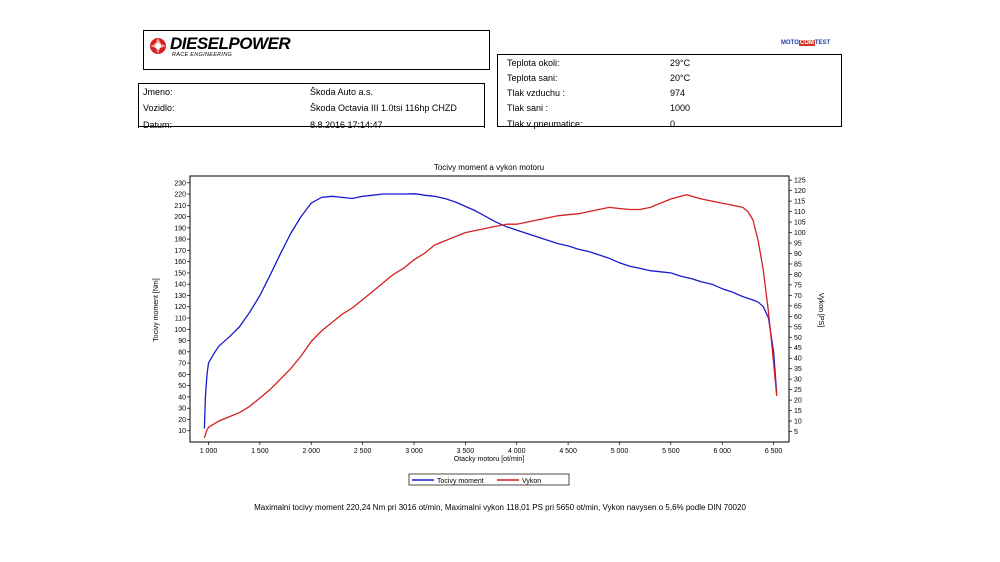  What do you see at coordinates (536, 93) in the screenshot?
I see `air-pressure-label: Tlak vzduchu :` at bounding box center [536, 93].